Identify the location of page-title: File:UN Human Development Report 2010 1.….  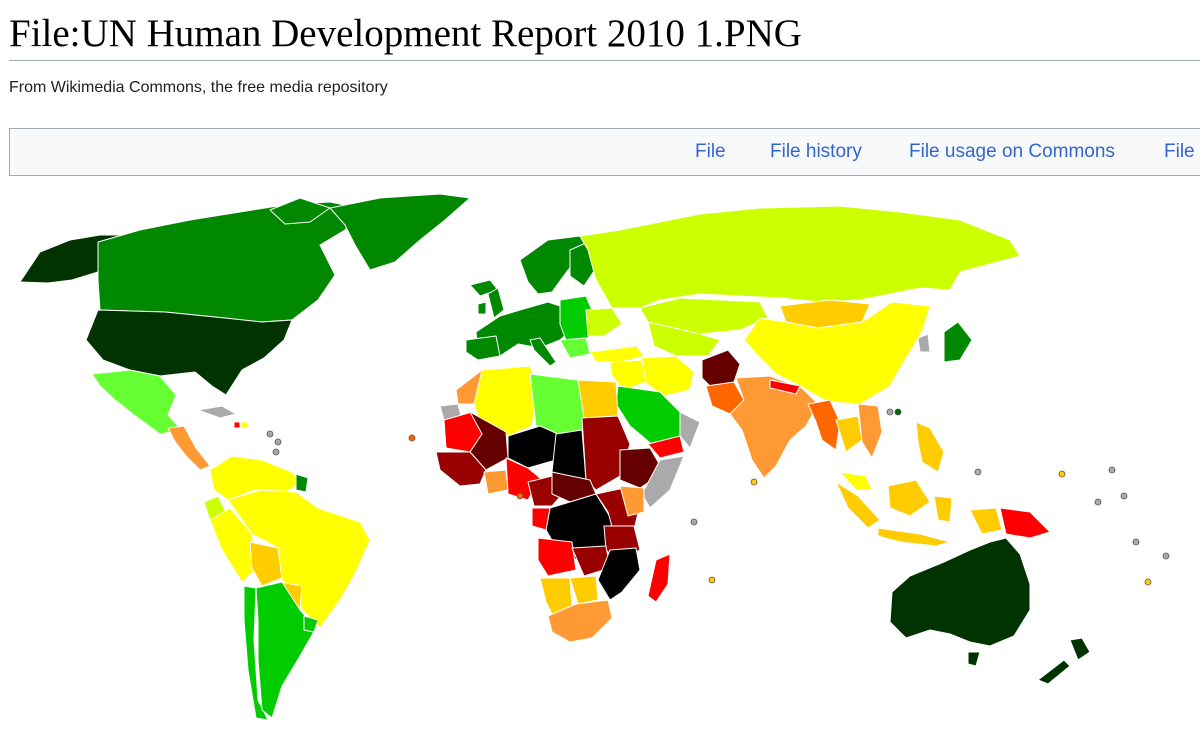
(405, 33).